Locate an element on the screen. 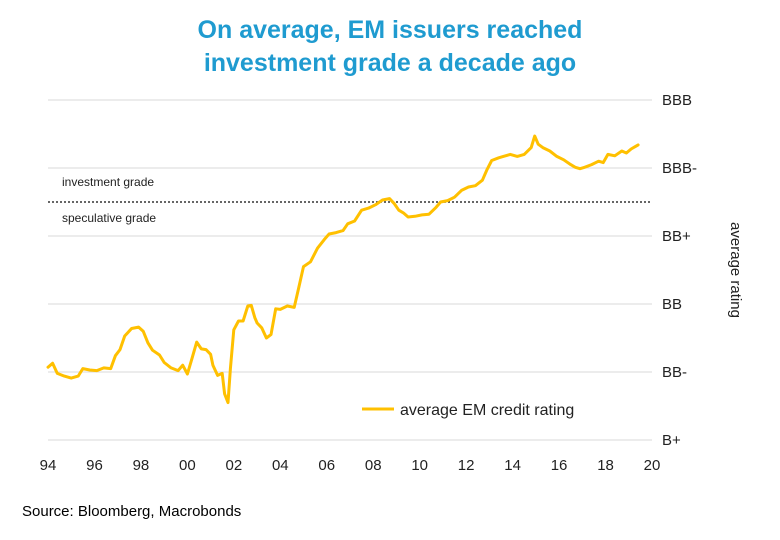 The width and height of the screenshot is (780, 540). source-note: Source: Bloomberg, Macrobonds is located at coordinates (132, 511).